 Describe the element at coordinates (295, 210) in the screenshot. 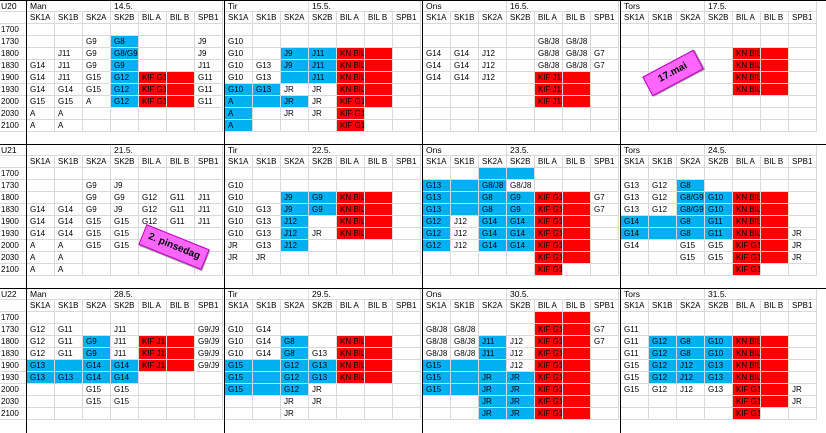

I see `schedule-cell: J9` at that location.